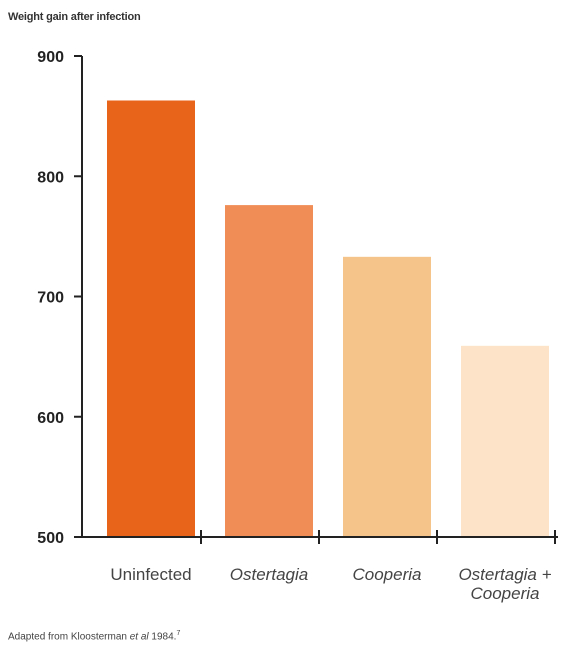  What do you see at coordinates (50, 298) in the screenshot?
I see `y-tick-label: 700` at bounding box center [50, 298].